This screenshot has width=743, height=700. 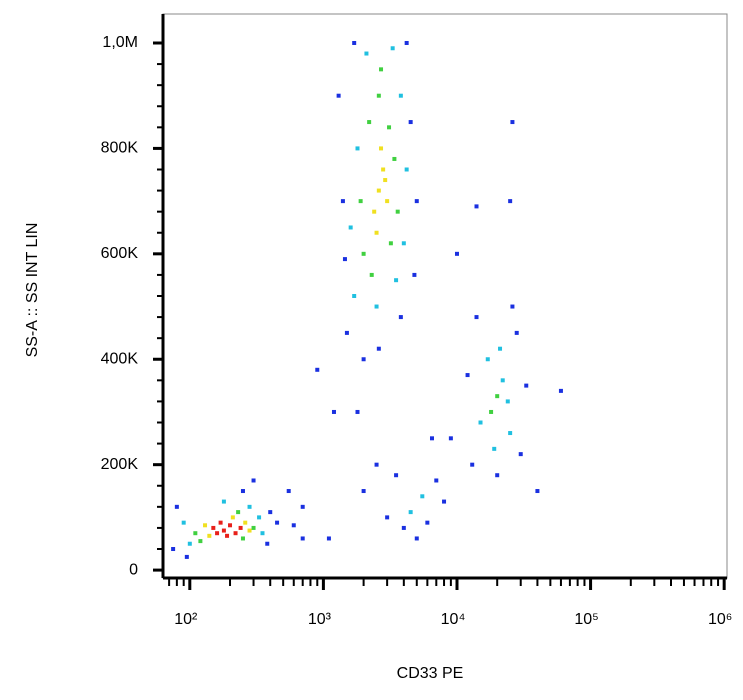 What do you see at coordinates (453, 619) in the screenshot?
I see `x-tick-label: 10⁴` at bounding box center [453, 619].